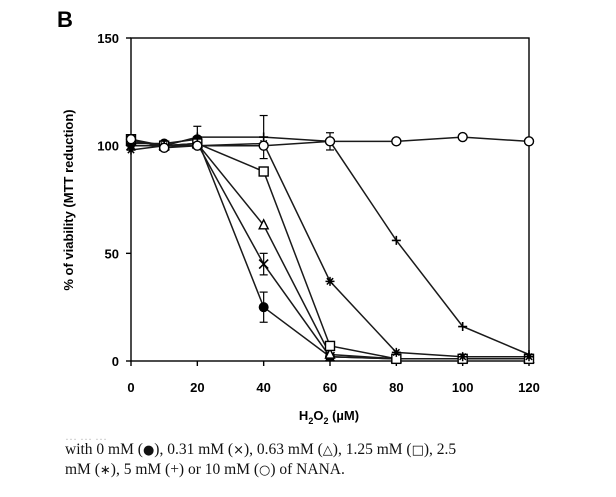 This screenshot has height=497, width=616. Describe the element at coordinates (185, 469) in the screenshot. I see `caption-part: ), 5 mM (+) or 10 mM (` at that location.